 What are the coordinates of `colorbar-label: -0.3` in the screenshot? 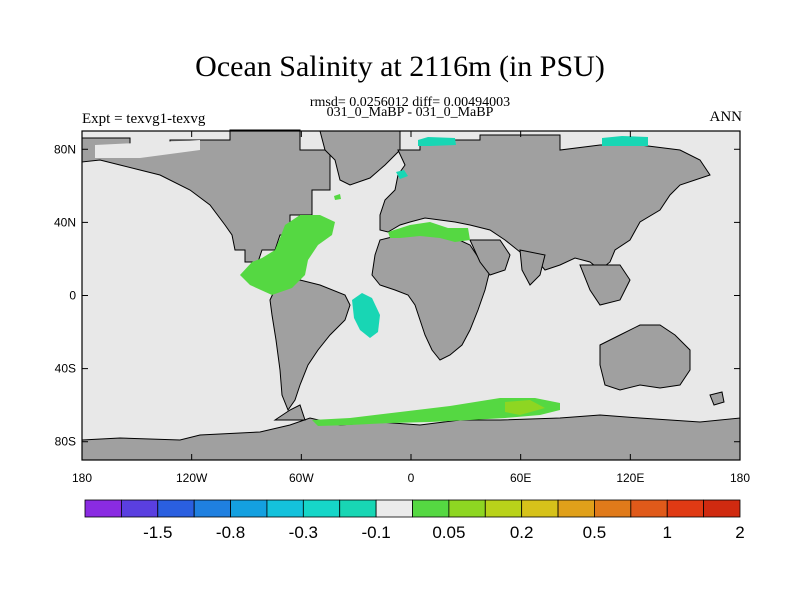 It's located at (303, 532).